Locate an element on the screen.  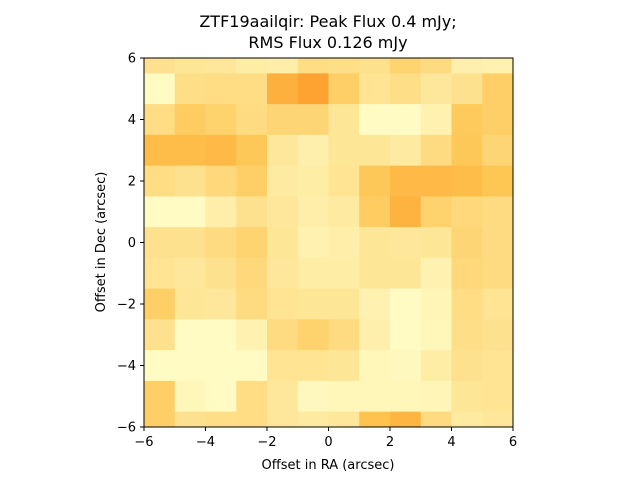
y-tick-label: 6 is located at coordinates (132, 59).